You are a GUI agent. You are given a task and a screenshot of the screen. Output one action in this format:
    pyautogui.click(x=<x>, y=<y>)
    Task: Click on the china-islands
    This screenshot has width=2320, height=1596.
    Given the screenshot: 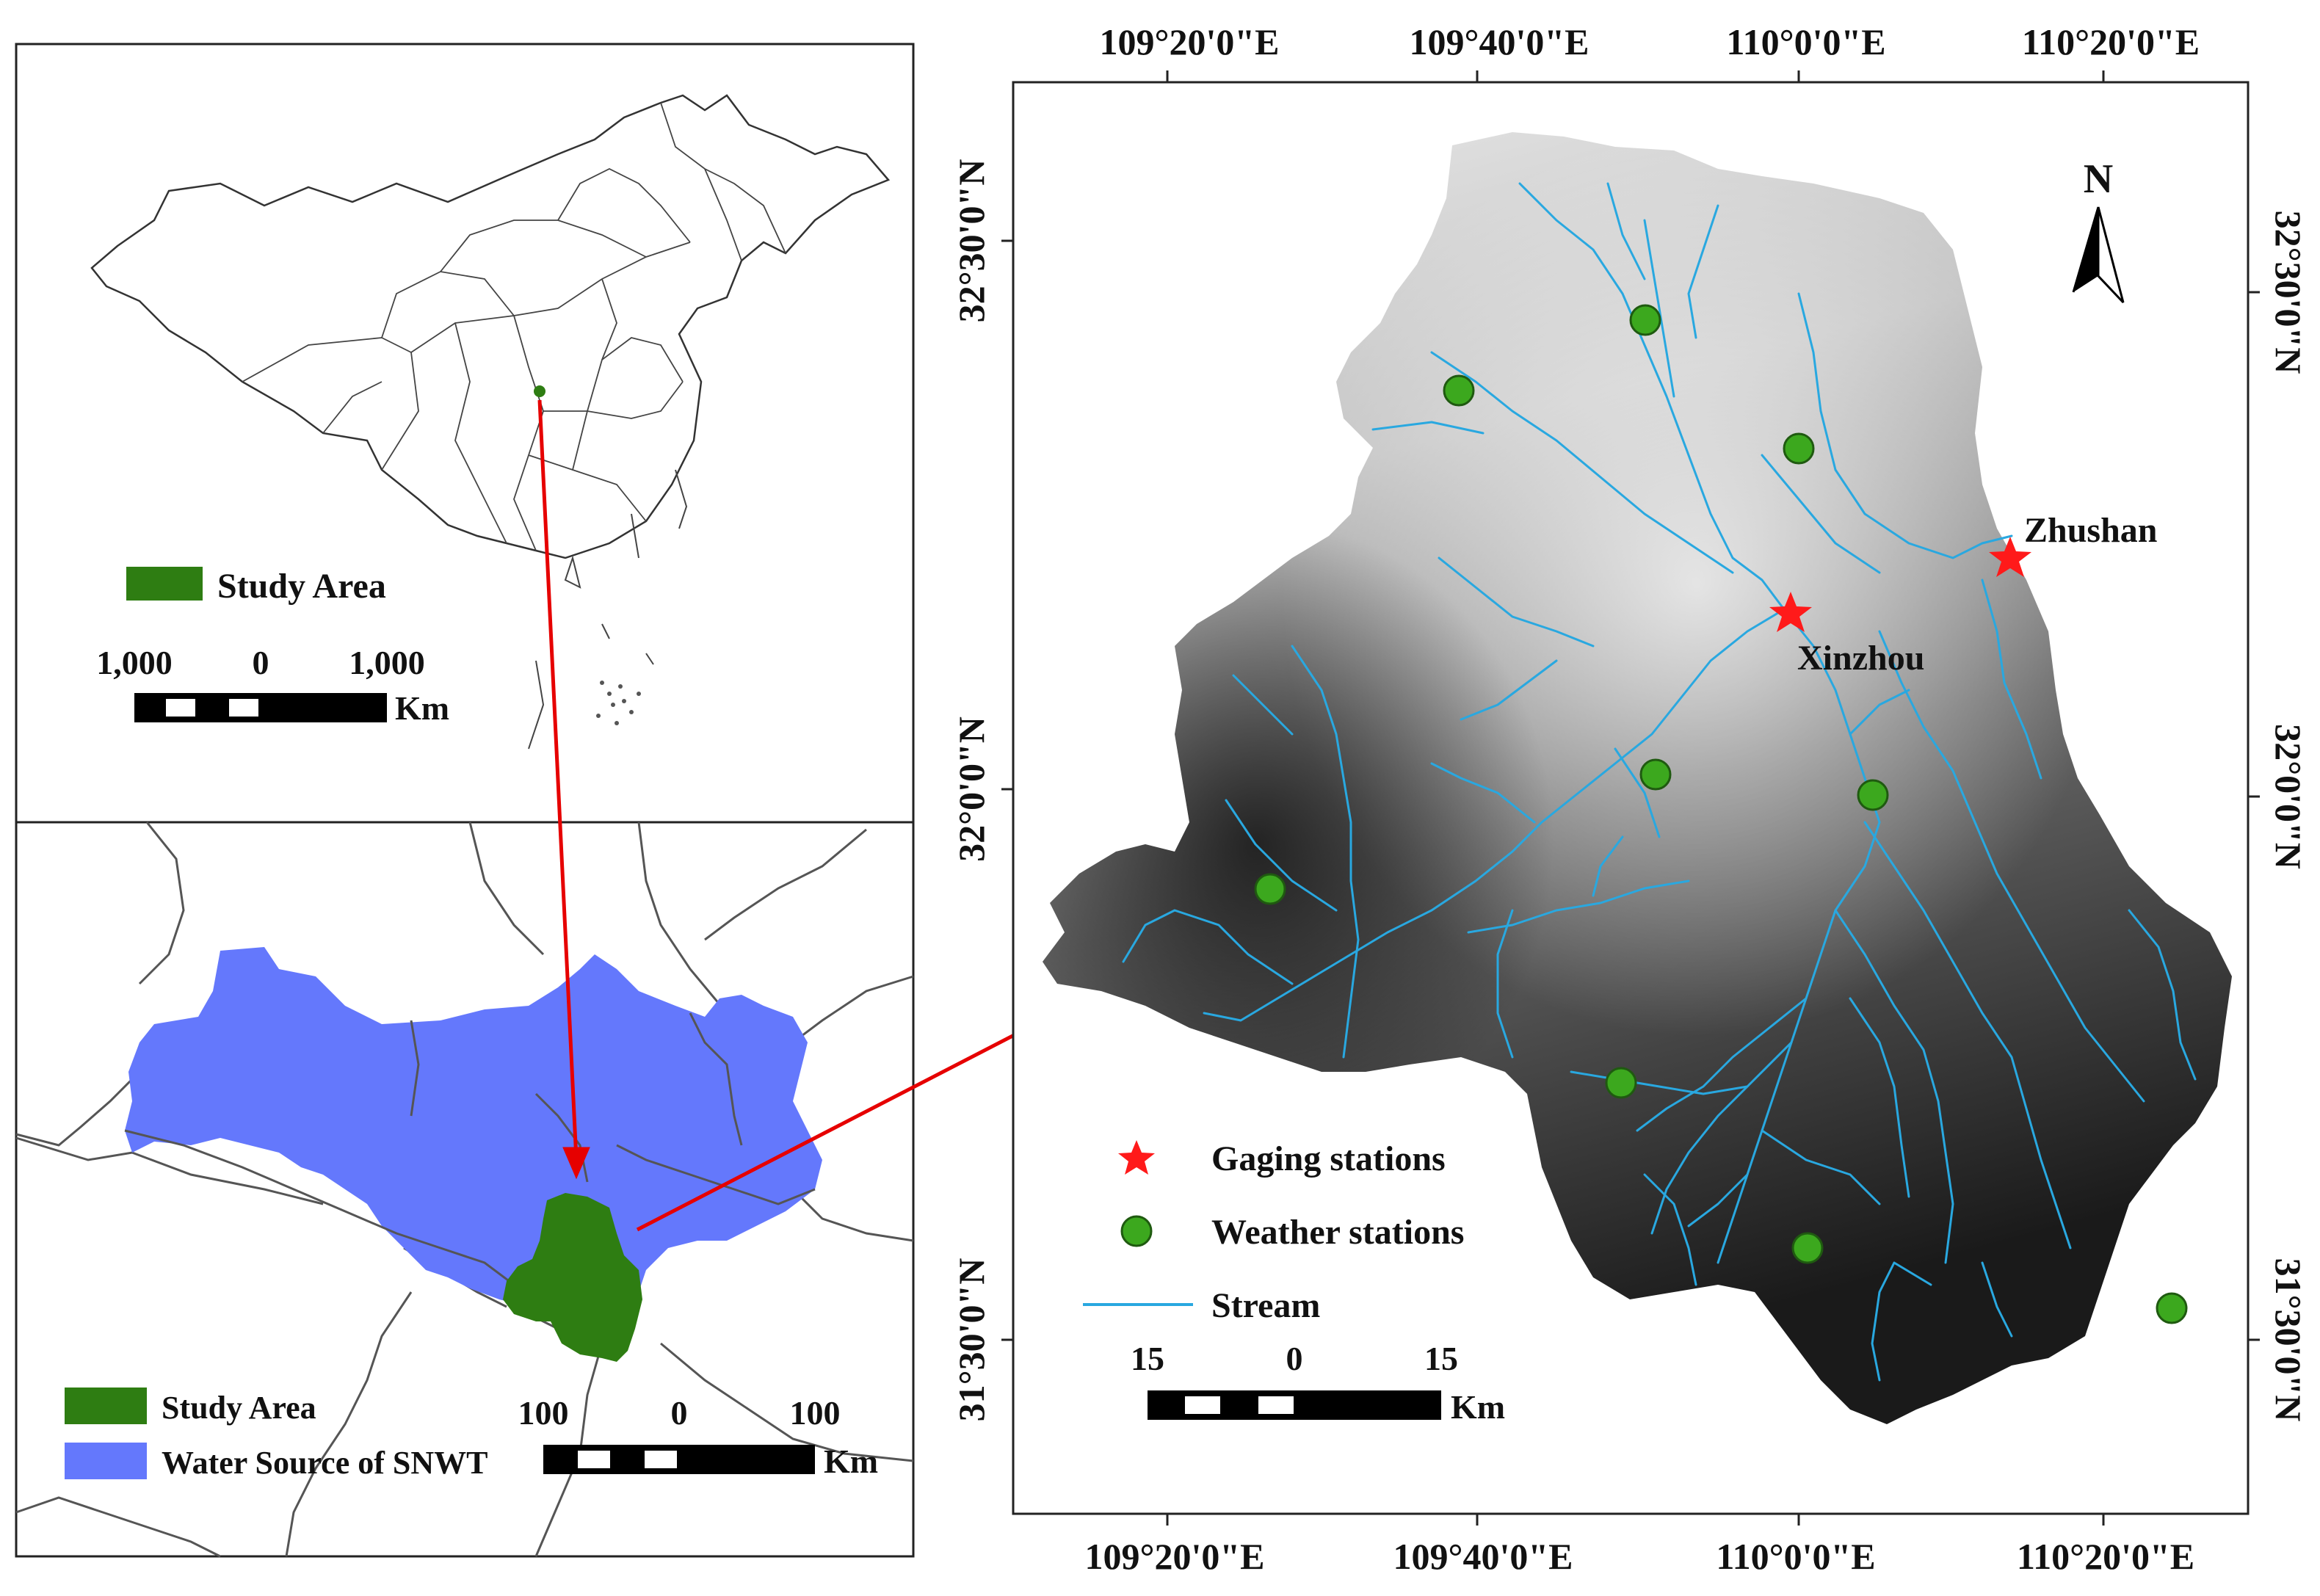 What is the action you would take?
    pyautogui.click(x=608, y=609)
    